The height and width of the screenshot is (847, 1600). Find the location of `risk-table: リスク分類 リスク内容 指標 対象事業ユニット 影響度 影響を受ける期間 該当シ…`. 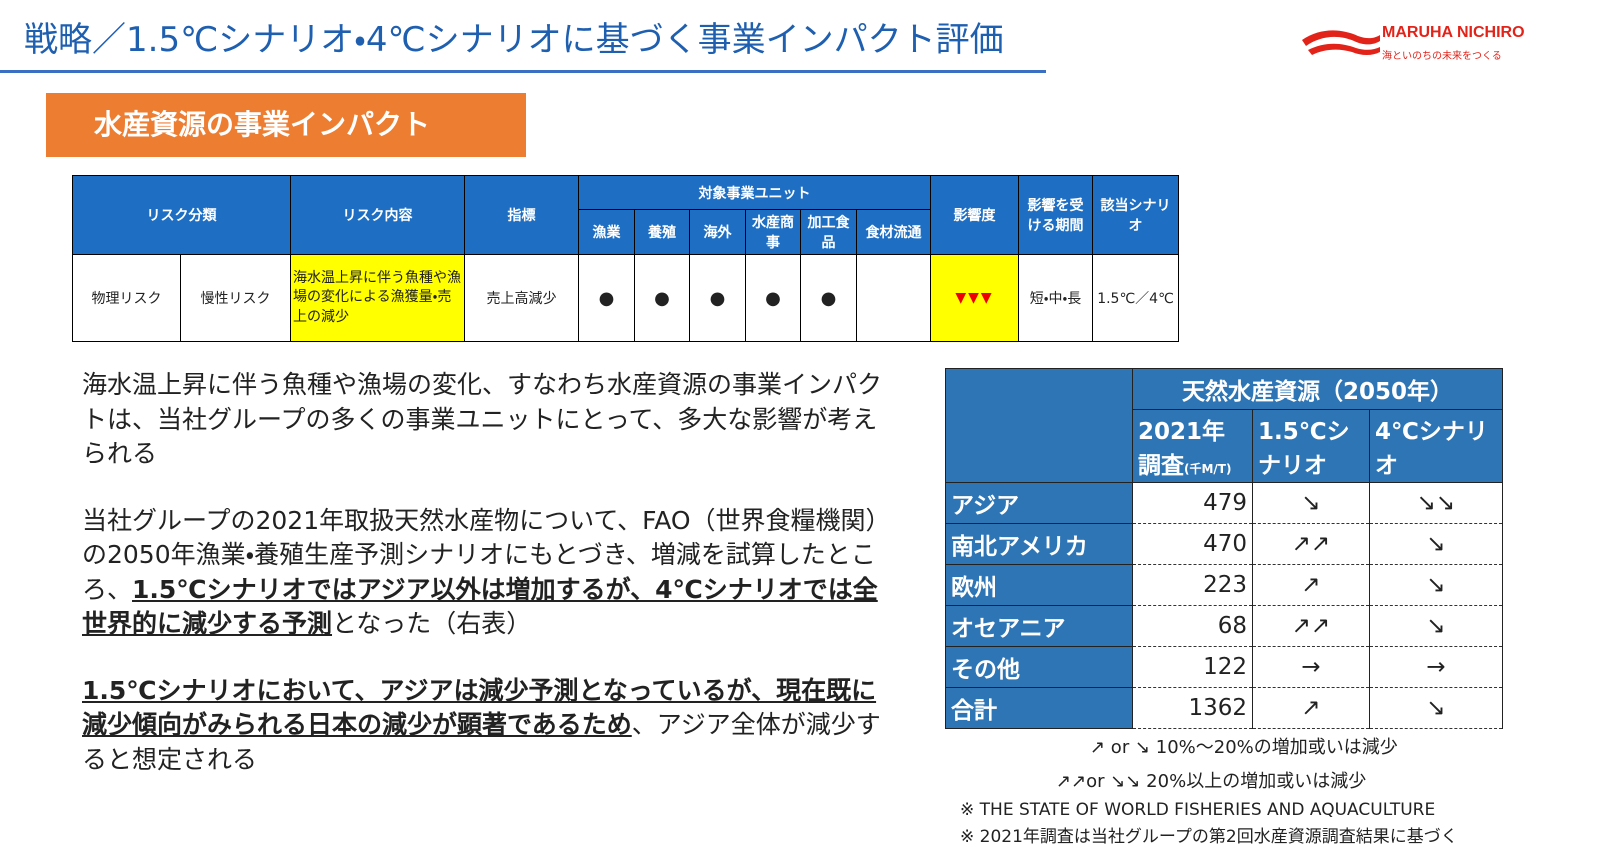

risk-table: リスク分類 リスク内容 指標 対象事業ユニット 影響度 影響を受ける期間 該当シ… is located at coordinates (625, 258).